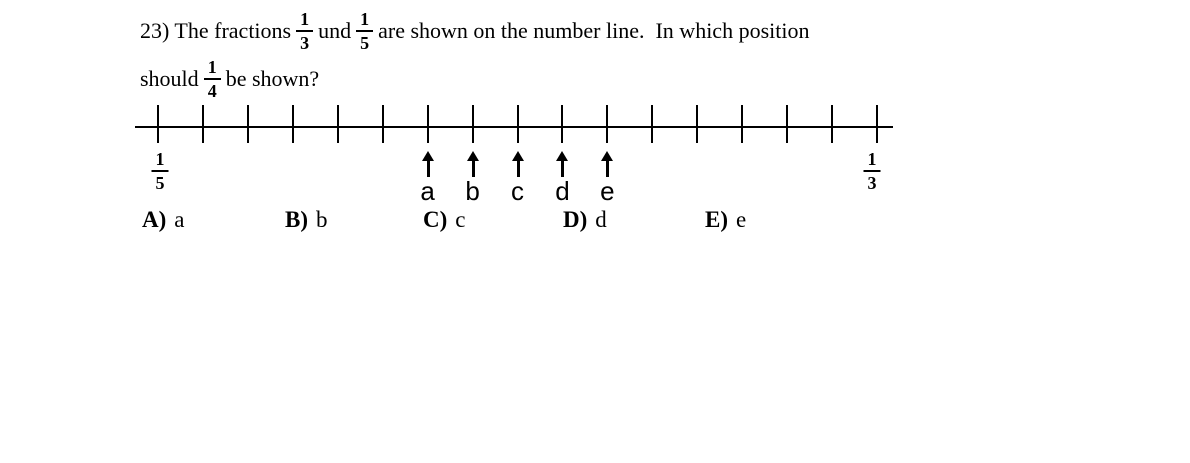  I want to click on question-conjunction: und, so click(335, 30).